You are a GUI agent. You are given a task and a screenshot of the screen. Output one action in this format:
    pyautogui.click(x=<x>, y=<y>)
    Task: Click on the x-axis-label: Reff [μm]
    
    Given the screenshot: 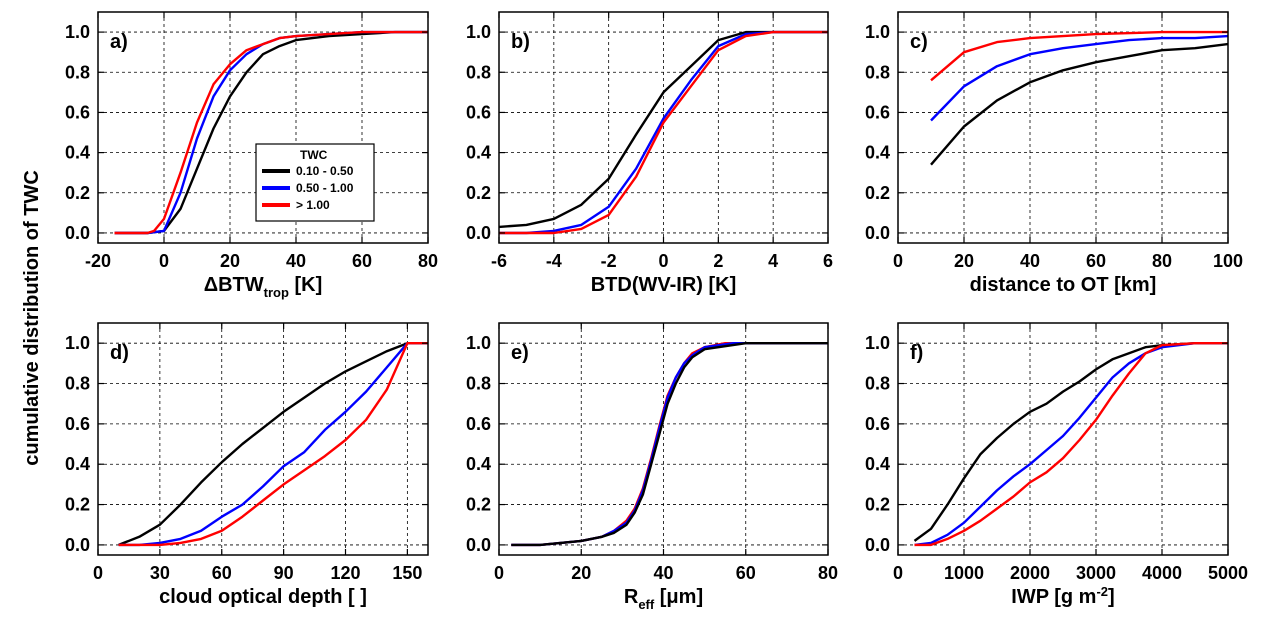 What is the action you would take?
    pyautogui.click(x=663, y=599)
    